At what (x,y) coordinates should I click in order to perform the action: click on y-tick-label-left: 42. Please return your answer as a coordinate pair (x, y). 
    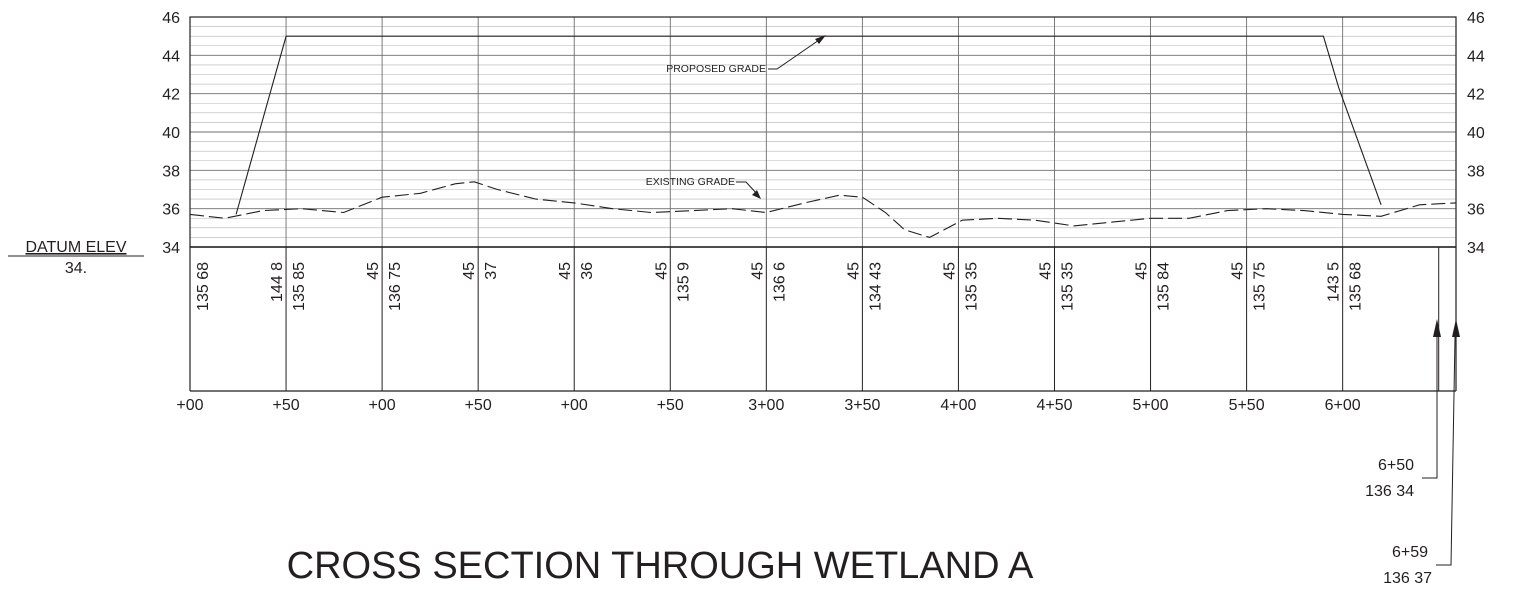
    Looking at the image, I should click on (171, 95).